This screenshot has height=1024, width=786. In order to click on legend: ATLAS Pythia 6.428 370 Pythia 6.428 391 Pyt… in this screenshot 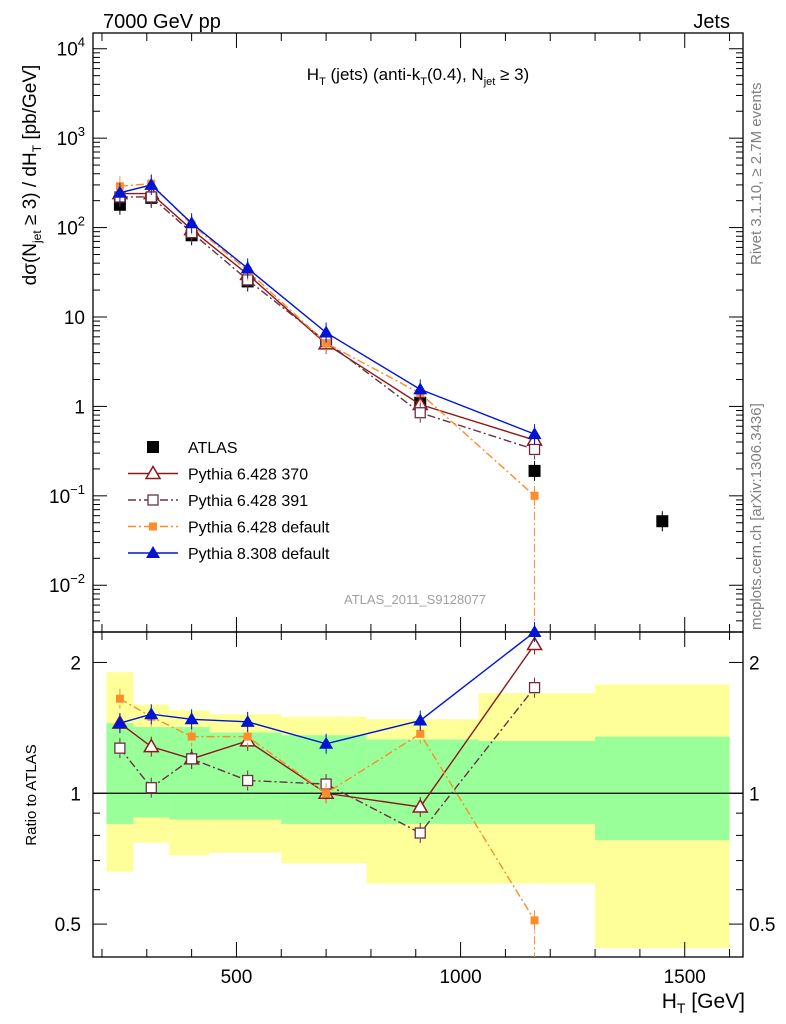, I will do `click(229, 501)`.